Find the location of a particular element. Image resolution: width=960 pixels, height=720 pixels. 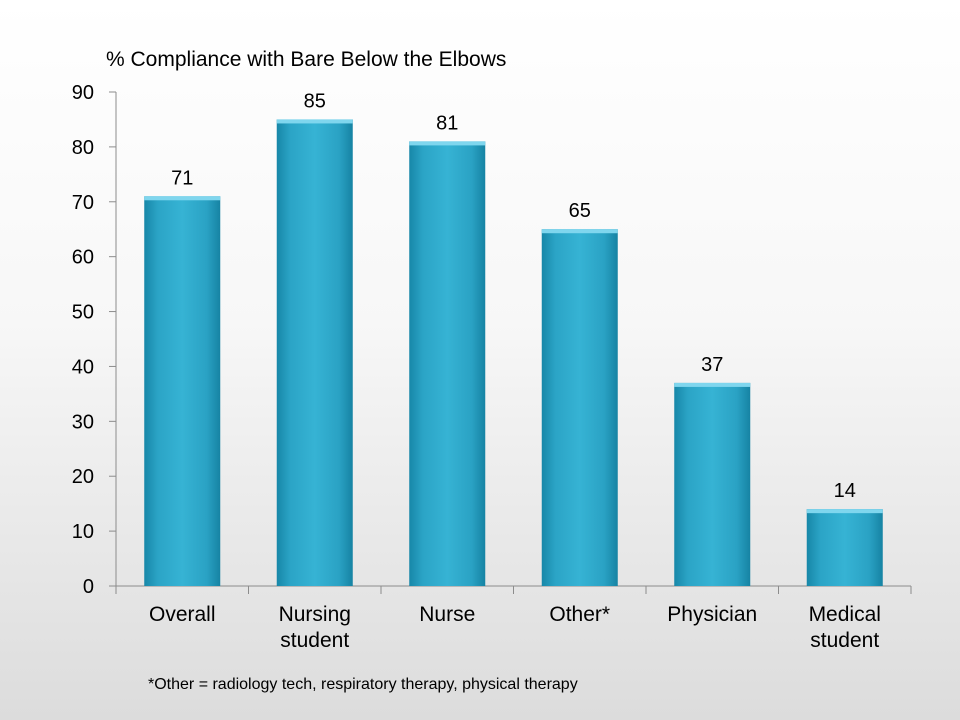

data-label: 37 is located at coordinates (712, 365).